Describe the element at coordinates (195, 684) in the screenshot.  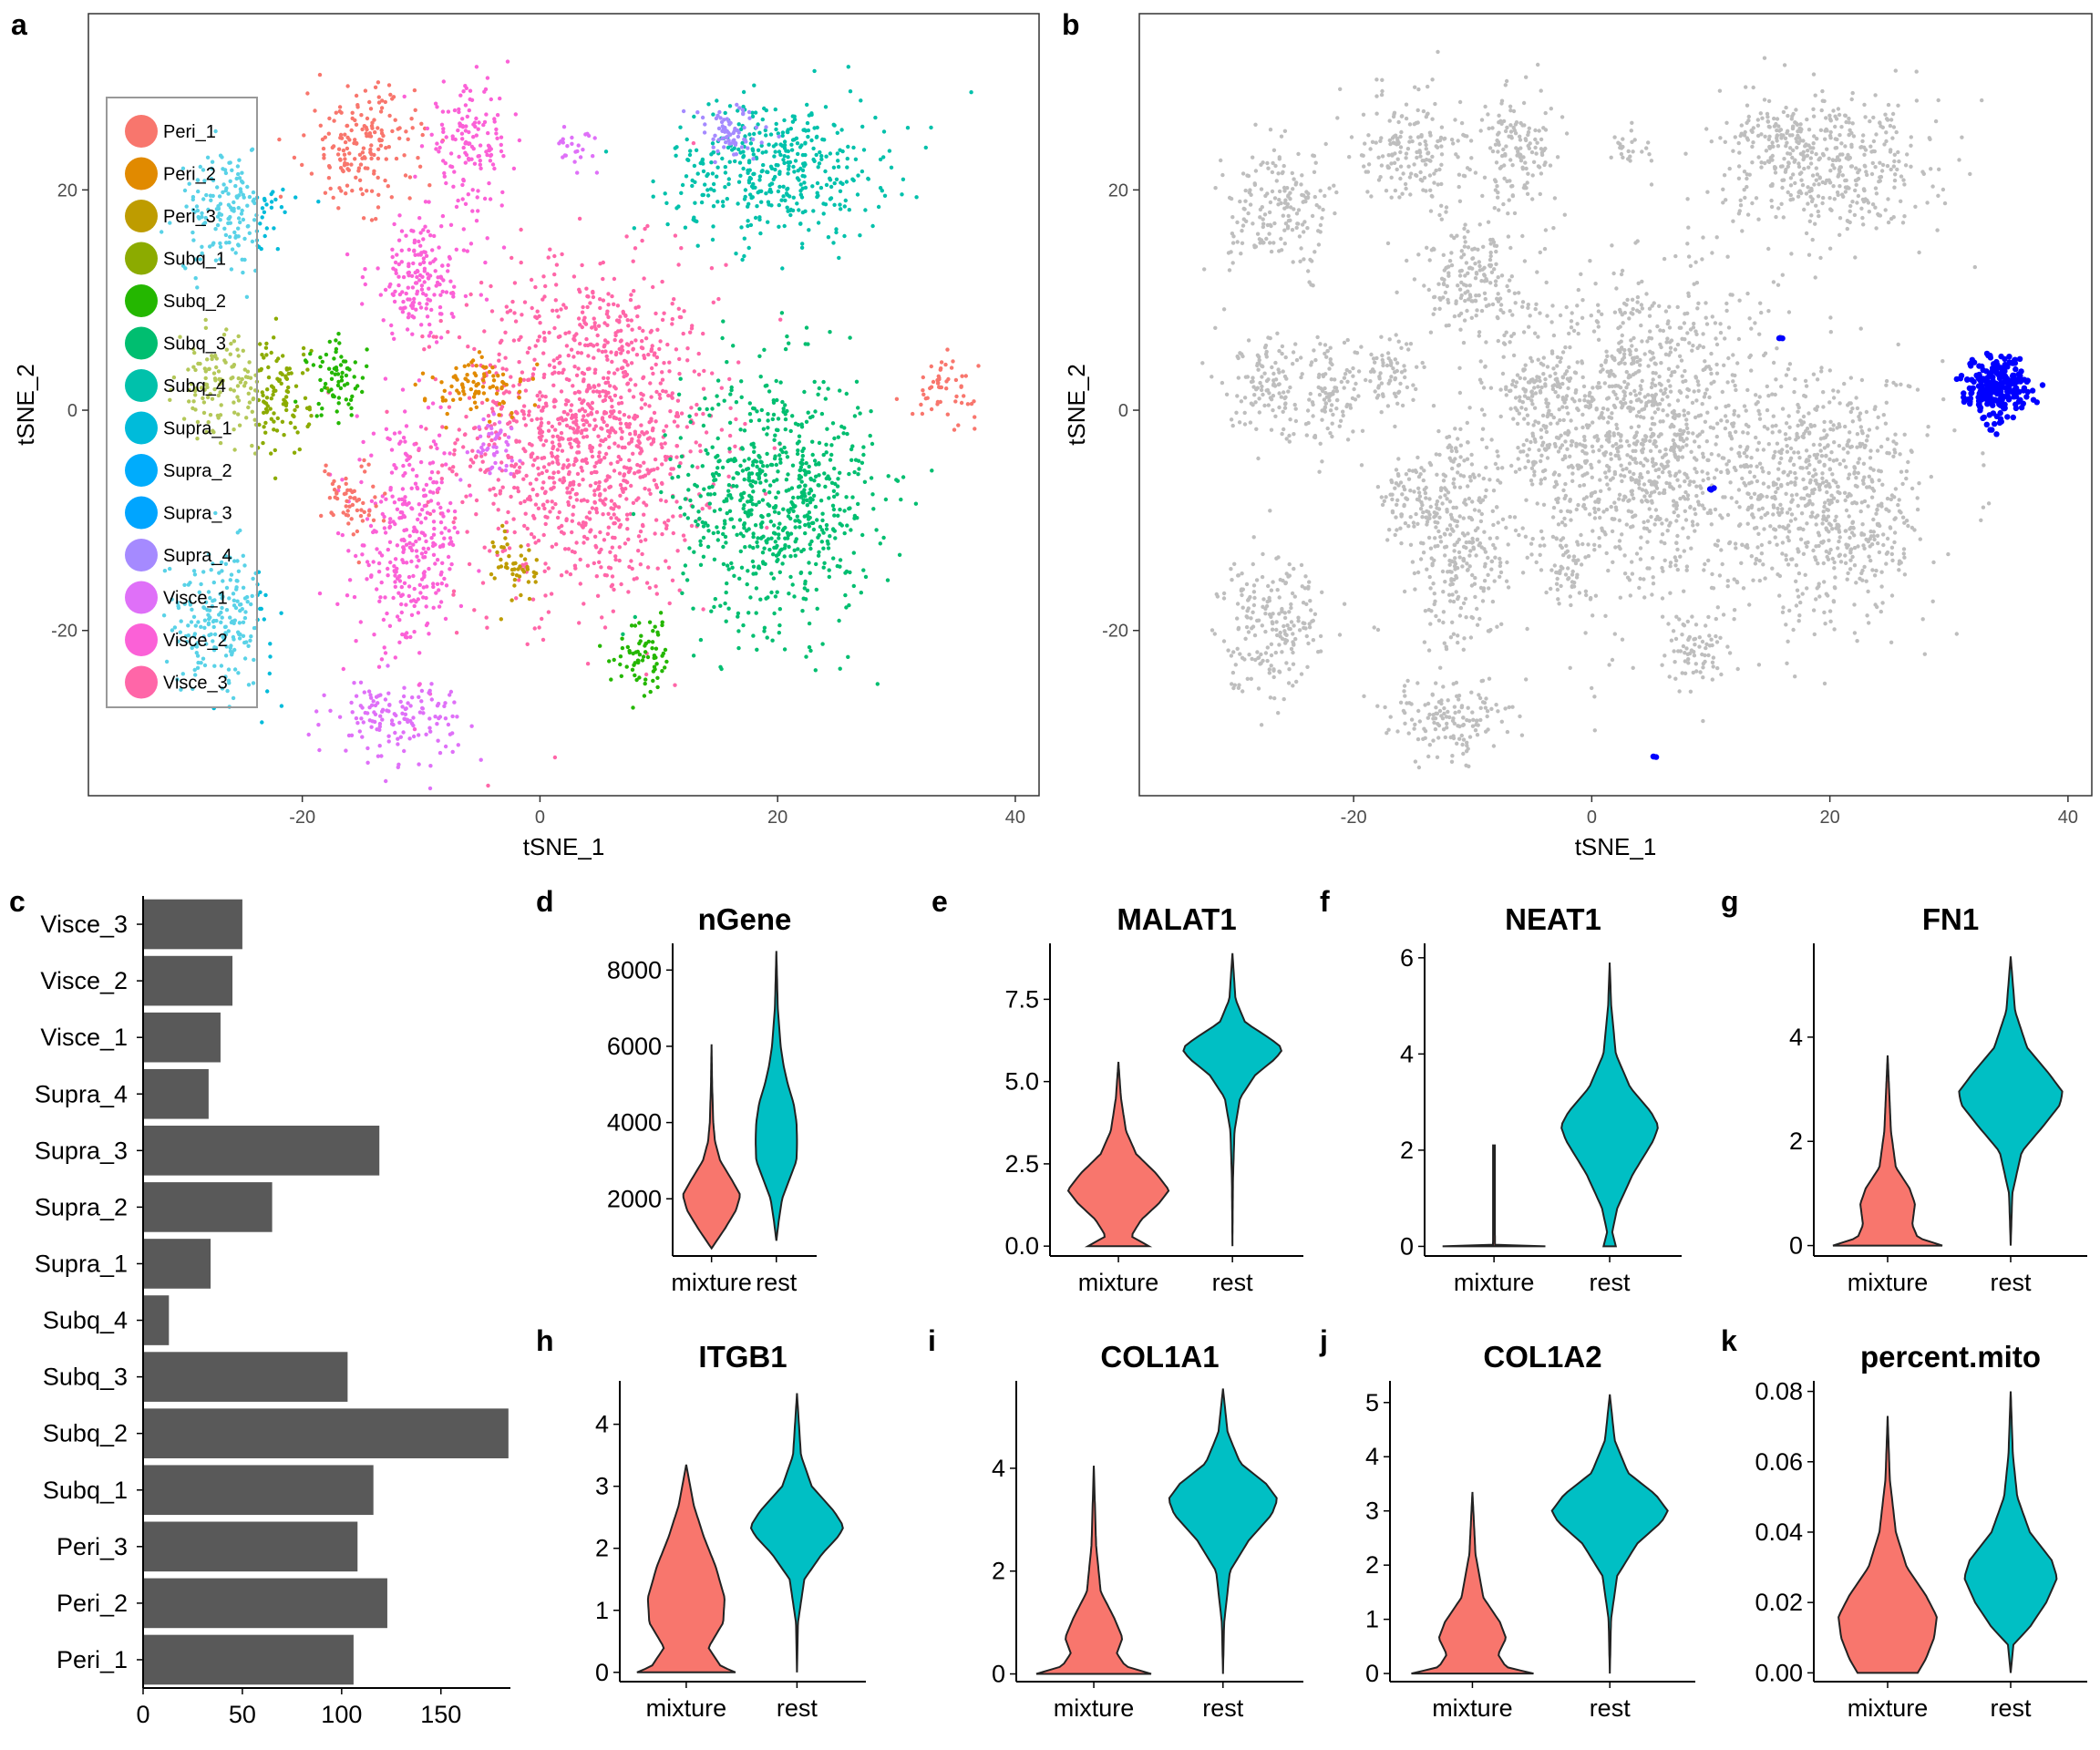
I see `legend-label: Visce_3` at that location.